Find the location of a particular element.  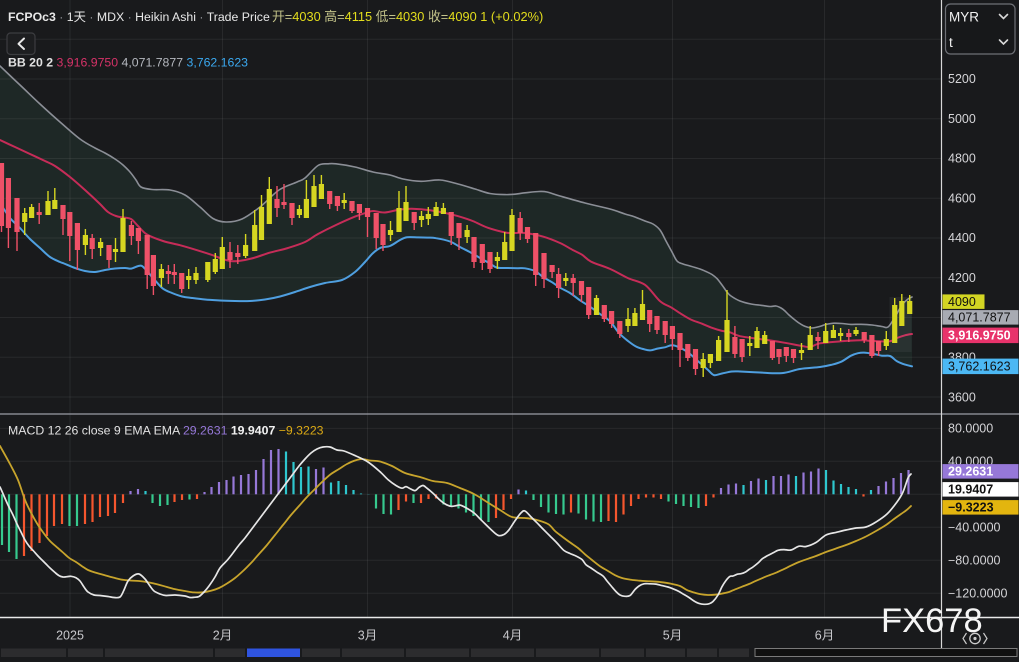

svg-text: 5月 is located at coordinates (672, 636).